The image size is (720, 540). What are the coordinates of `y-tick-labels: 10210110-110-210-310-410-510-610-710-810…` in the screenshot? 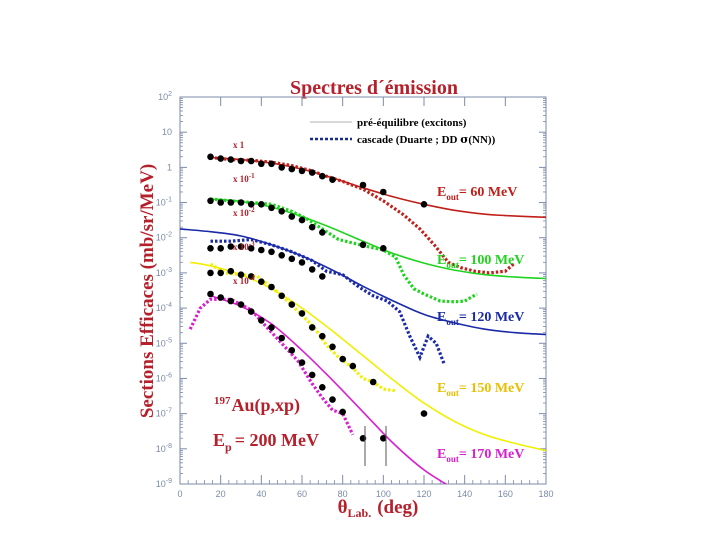 It's located at (164, 290).